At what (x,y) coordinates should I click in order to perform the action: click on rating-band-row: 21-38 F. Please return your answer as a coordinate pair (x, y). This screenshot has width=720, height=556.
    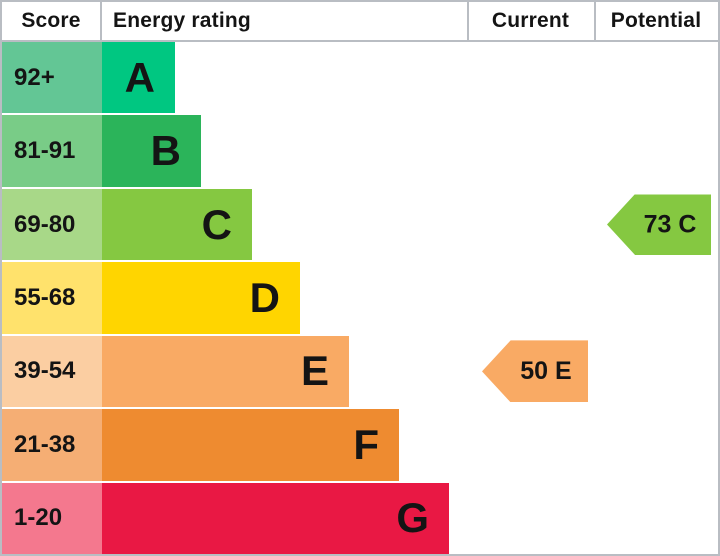
    Looking at the image, I should click on (360, 445).